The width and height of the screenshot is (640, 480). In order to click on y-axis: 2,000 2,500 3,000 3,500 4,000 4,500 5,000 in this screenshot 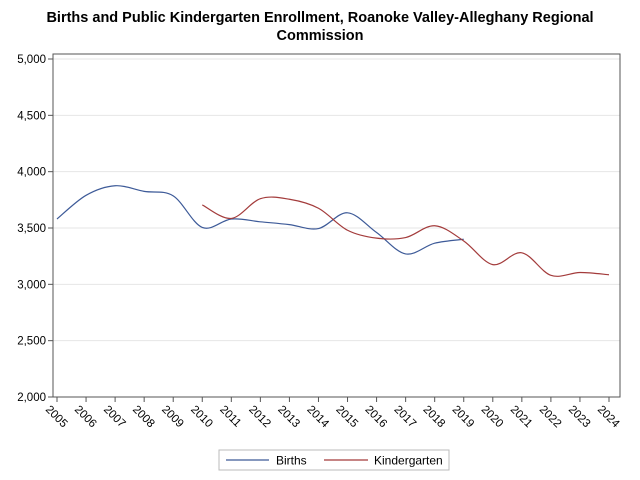, I will do `click(35, 229)`.